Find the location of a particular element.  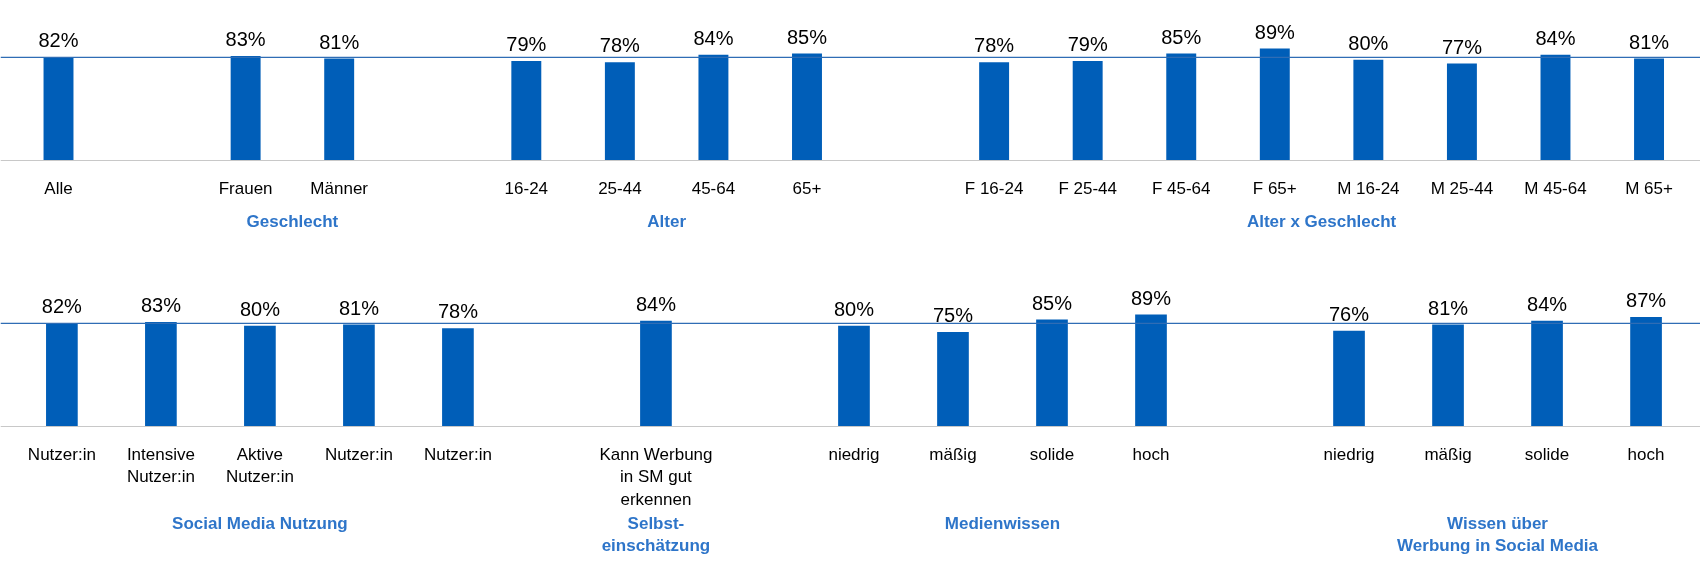

x-tick-label: Männer is located at coordinates (339, 188).